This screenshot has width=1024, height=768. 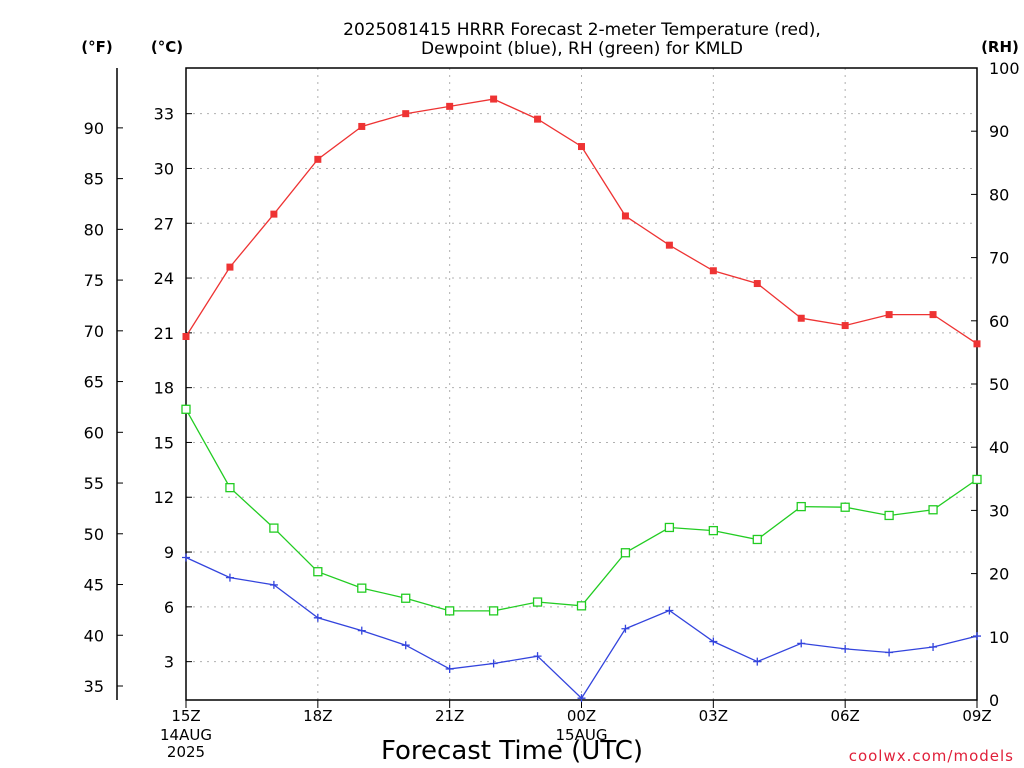 What do you see at coordinates (999, 321) in the screenshot?
I see `rh-tick-label: 60` at bounding box center [999, 321].